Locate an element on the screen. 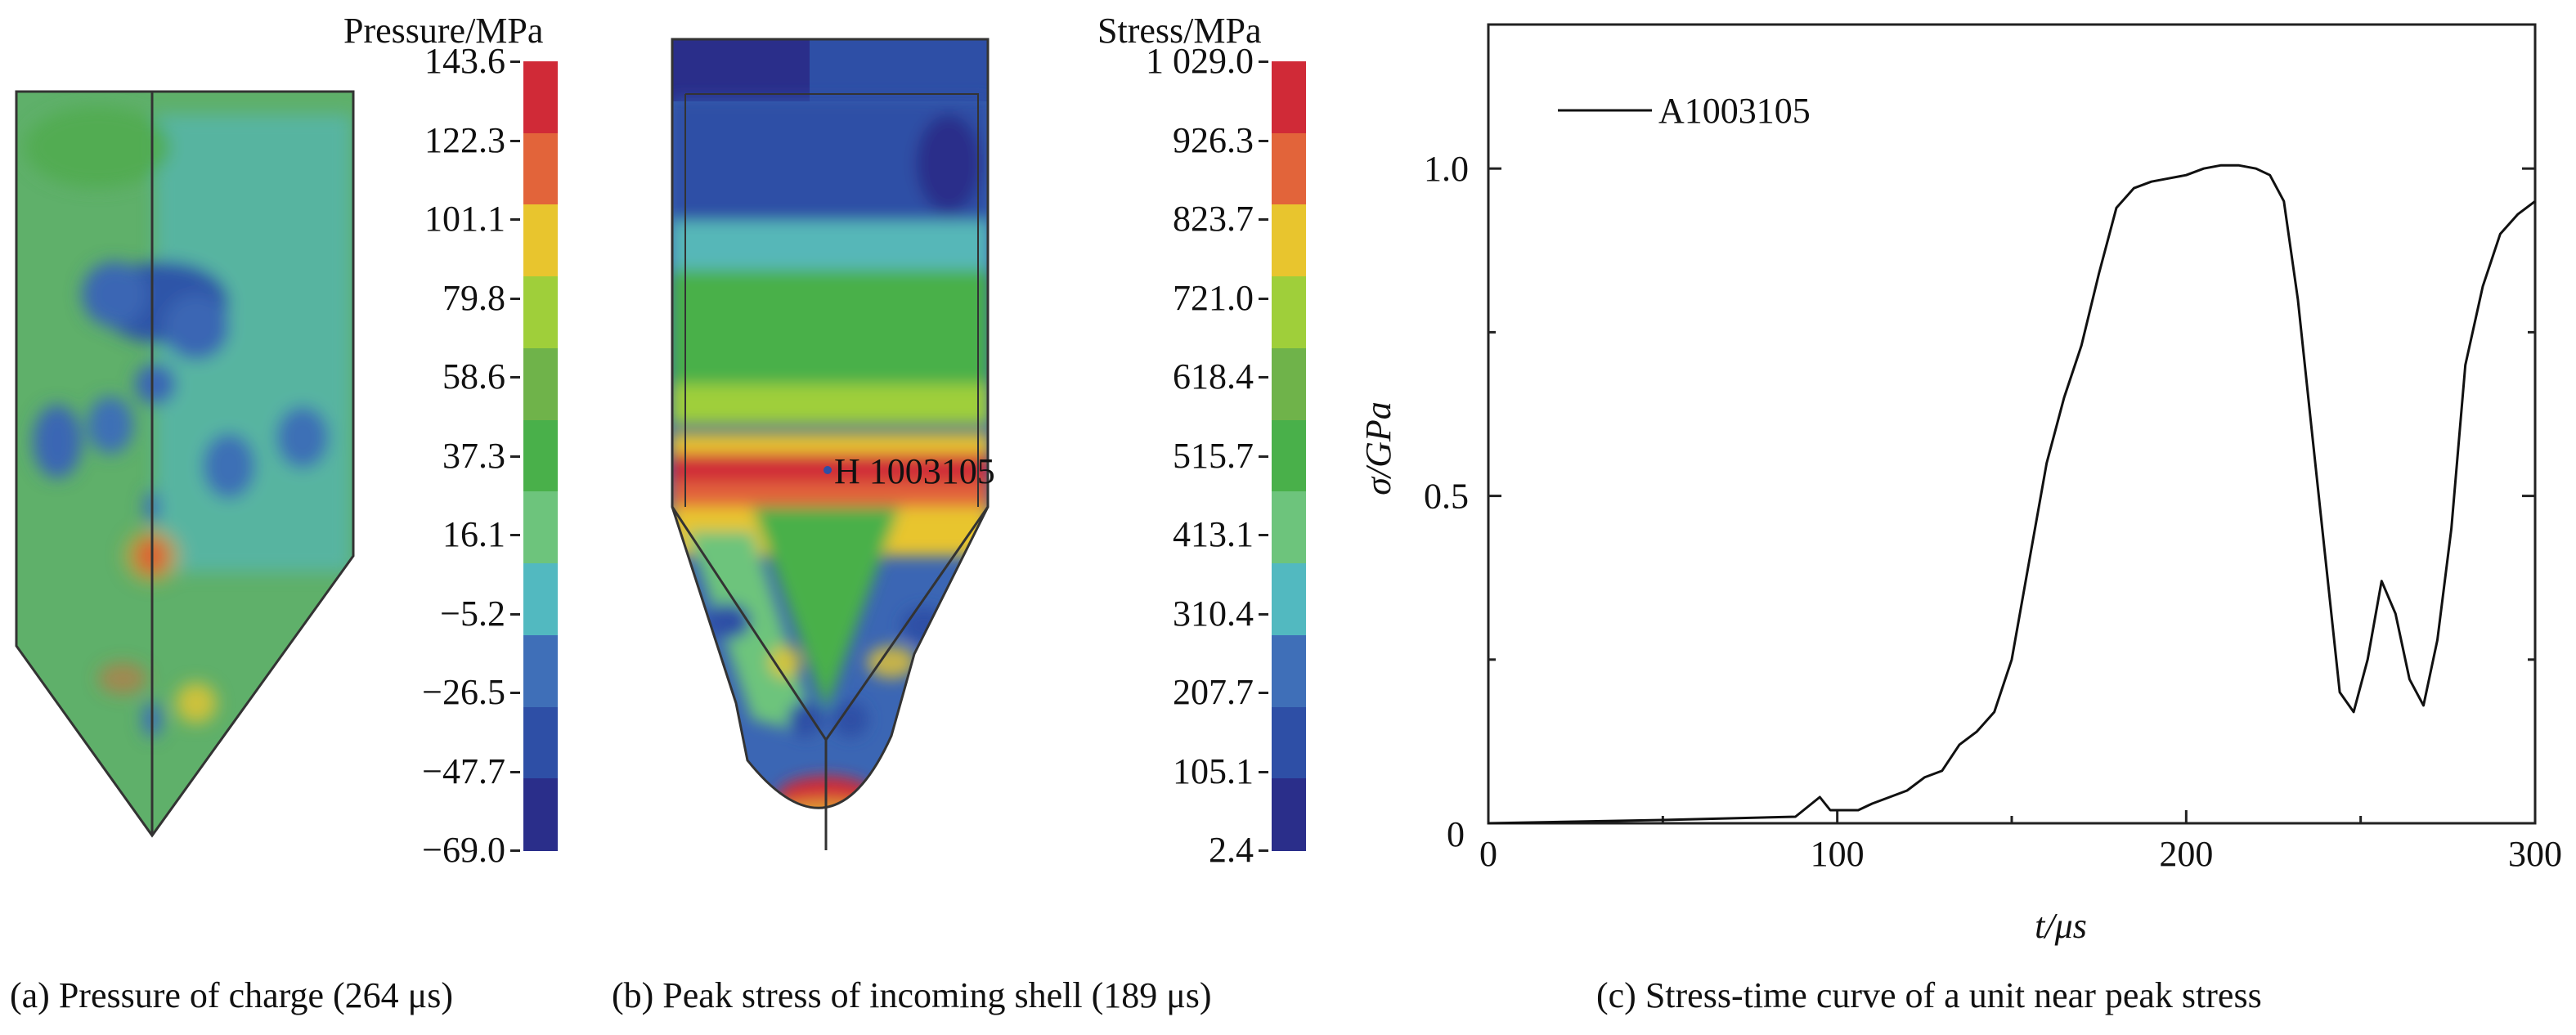 This screenshot has height=1035, width=2576. x-tick-label: 300 is located at coordinates (2535, 854).